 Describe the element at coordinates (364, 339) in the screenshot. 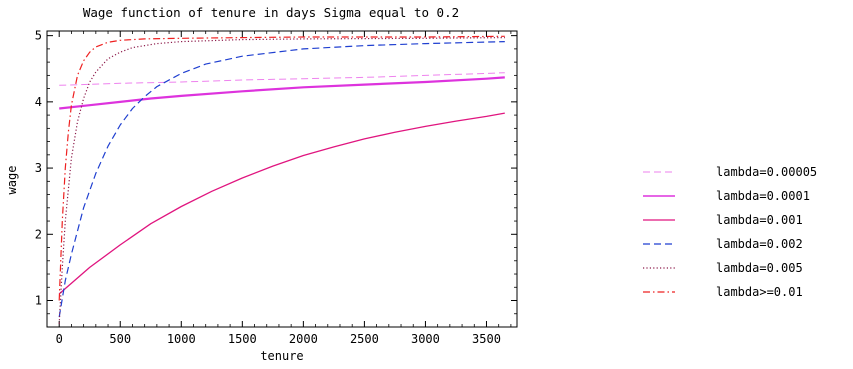

I see `x-tick-label: 2500` at that location.